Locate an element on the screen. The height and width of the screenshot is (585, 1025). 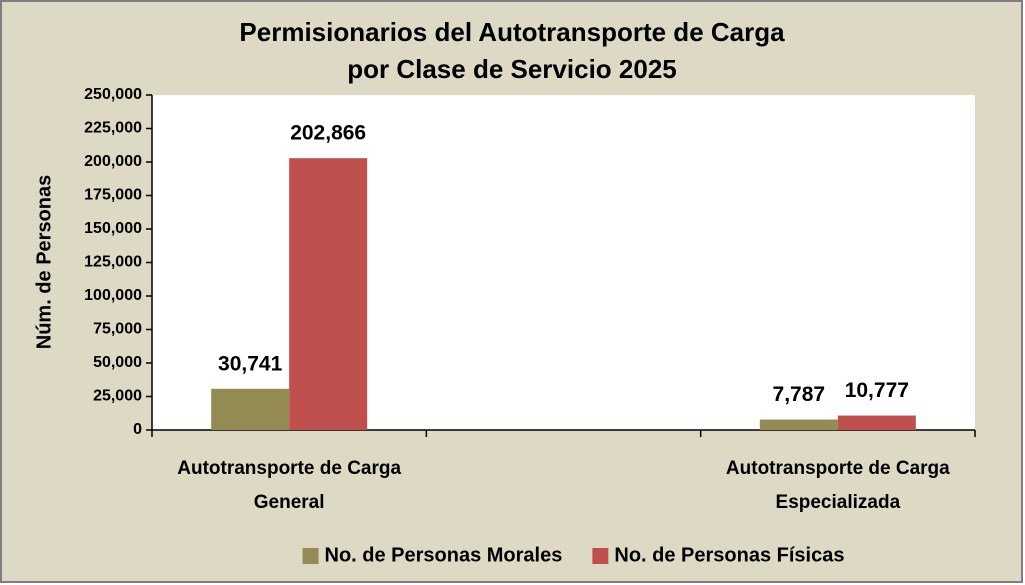
x-tick-label: Autotransporte de Carga Especializada is located at coordinates (837, 485).